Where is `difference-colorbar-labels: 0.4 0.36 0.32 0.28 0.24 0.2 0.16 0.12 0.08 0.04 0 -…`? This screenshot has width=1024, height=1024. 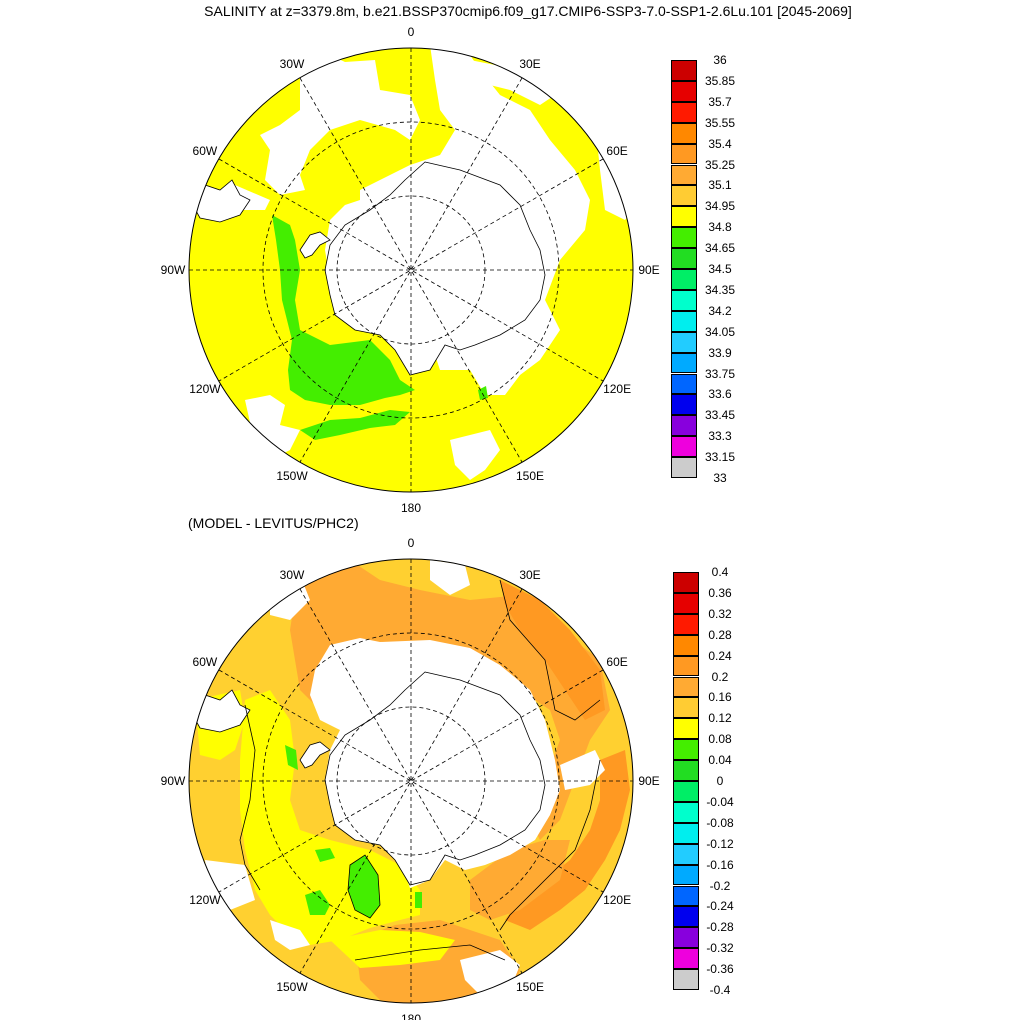
difference-colorbar-labels: 0.4 0.36 0.32 0.28 0.24 0.2 0.16 0.12 0.08 0.04 0 -… is located at coordinates (720, 781).